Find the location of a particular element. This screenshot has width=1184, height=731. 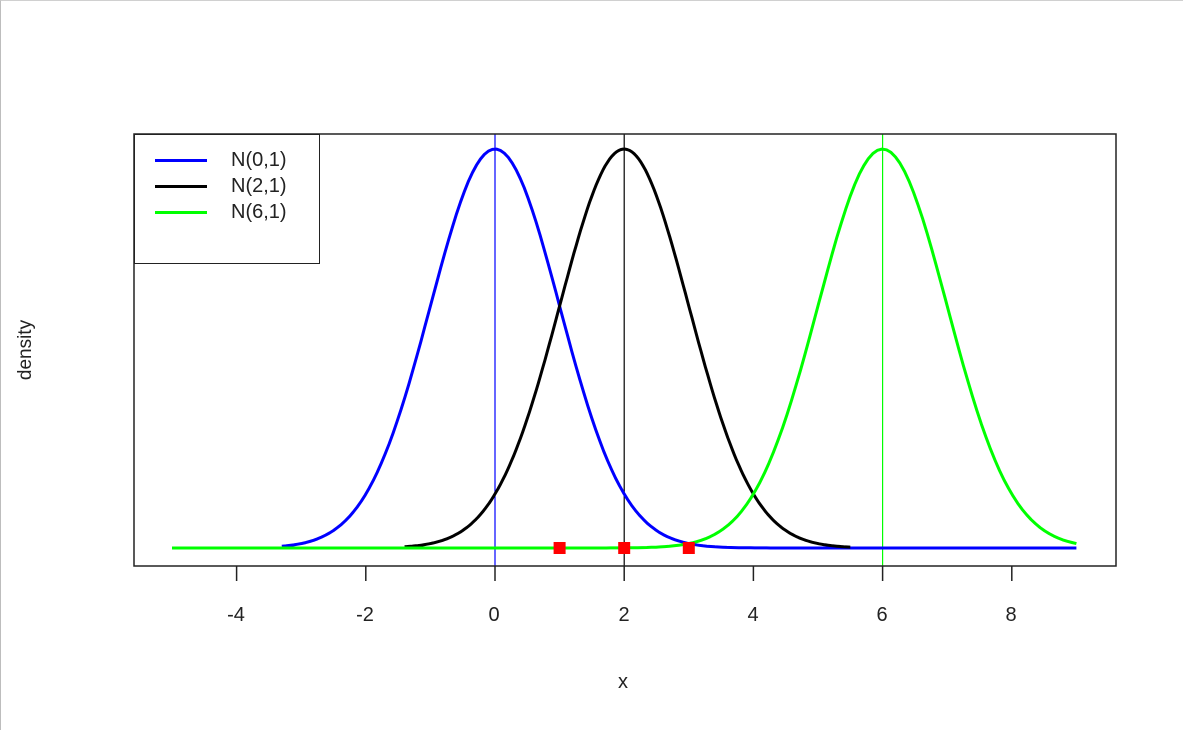

x-axis-label: x is located at coordinates (623, 682).